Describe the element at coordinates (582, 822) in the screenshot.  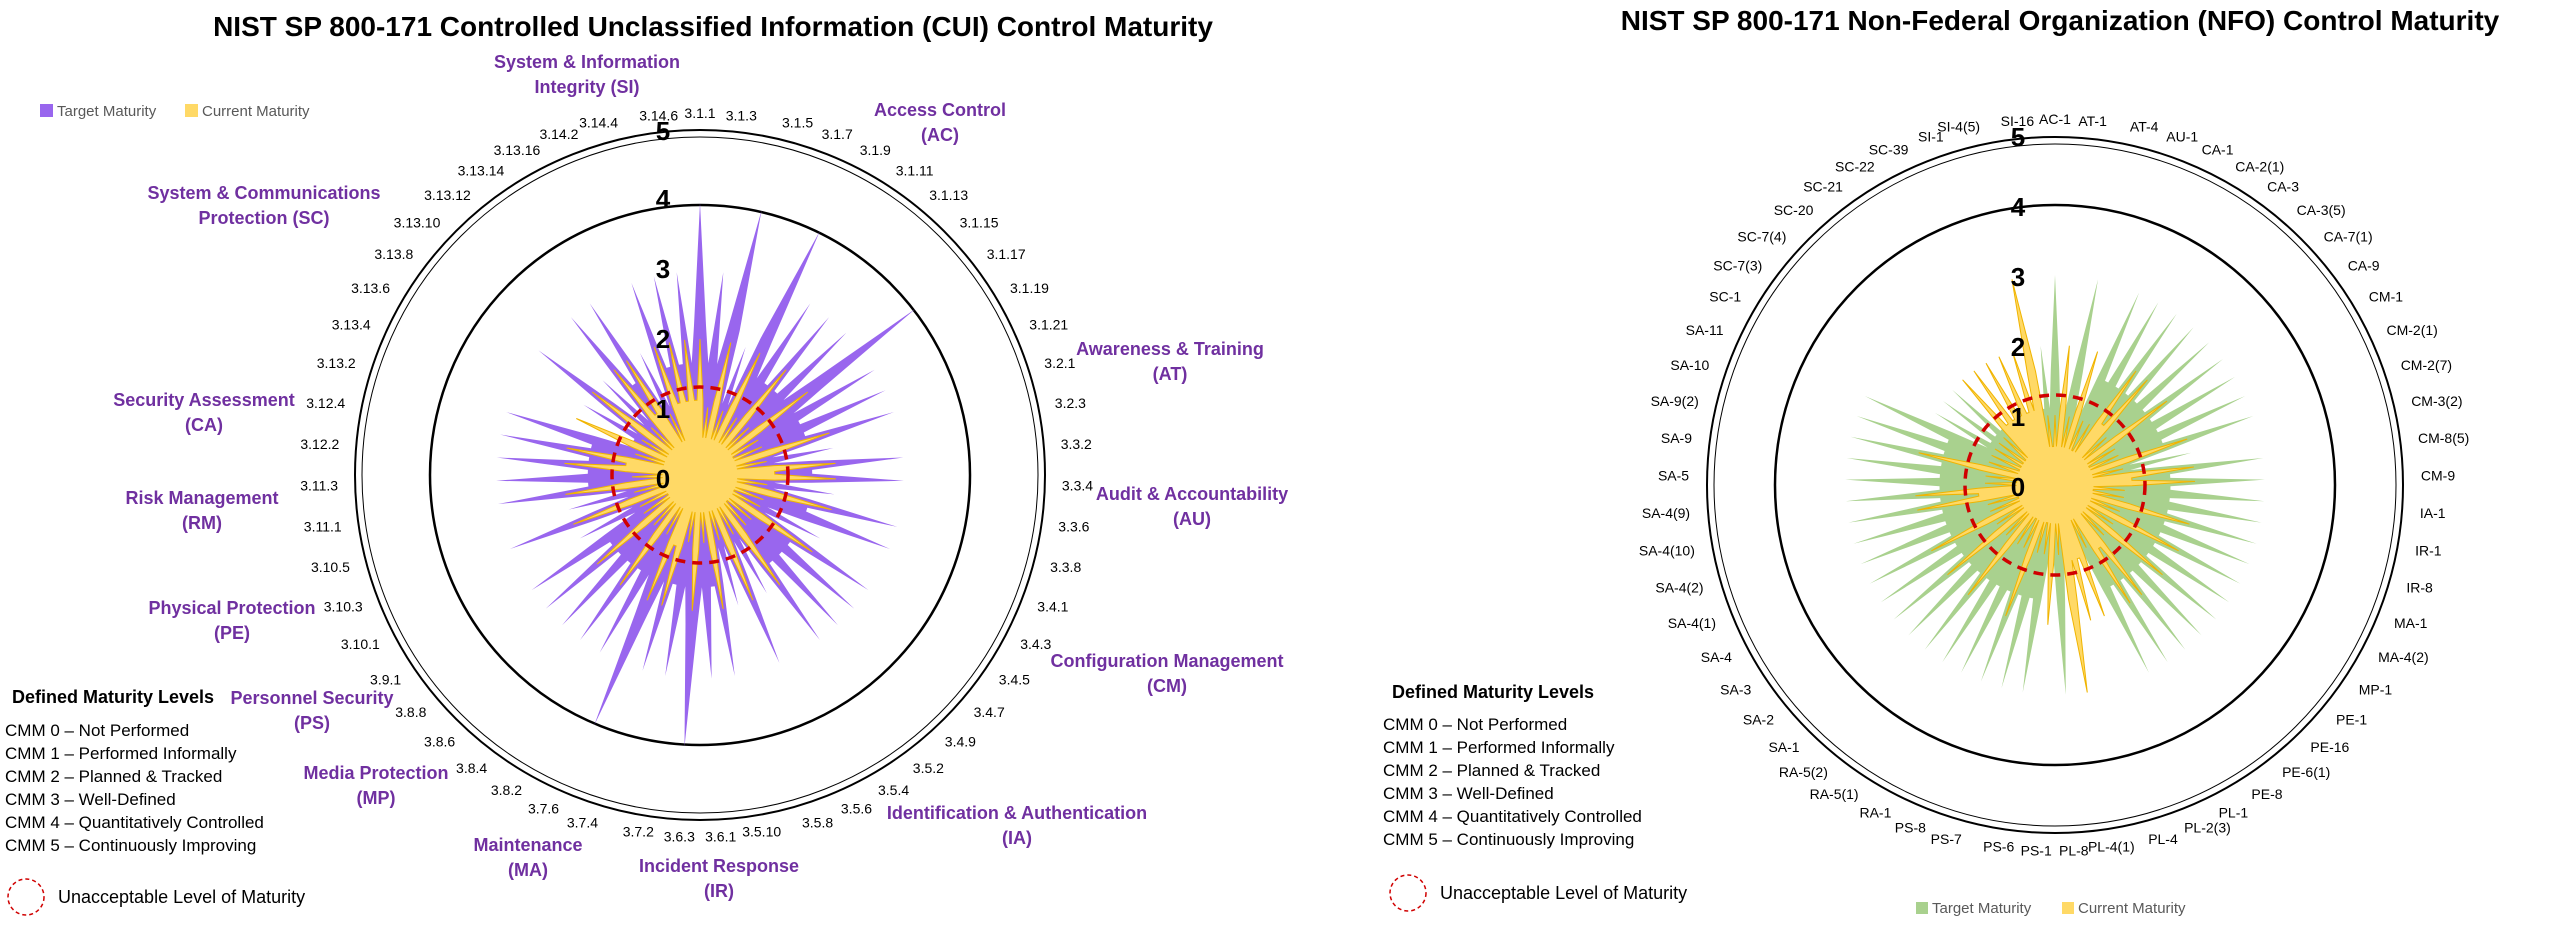
I see `cui-spoke-label: 3.7.4` at that location.